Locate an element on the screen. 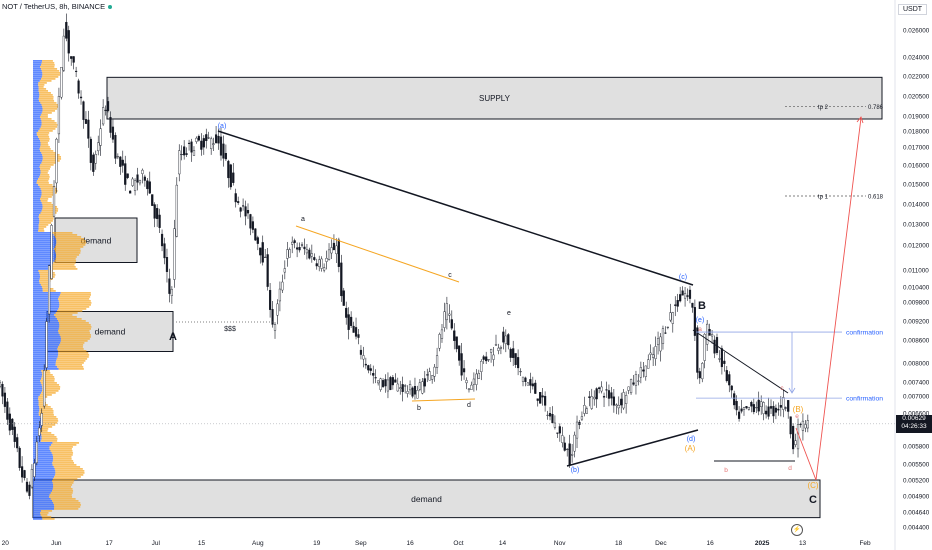  x-tick-label: Oct is located at coordinates (458, 543).